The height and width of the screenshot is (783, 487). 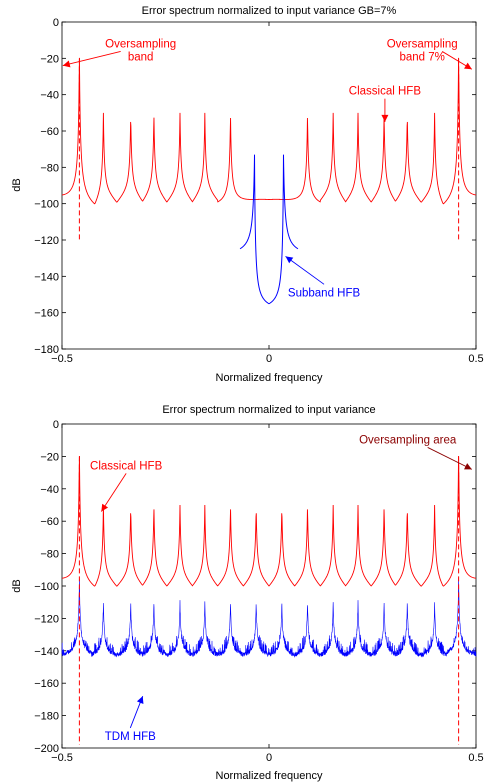 What do you see at coordinates (269, 776) in the screenshot?
I see `bottom-chart-x-label: Normalized frequency` at bounding box center [269, 776].